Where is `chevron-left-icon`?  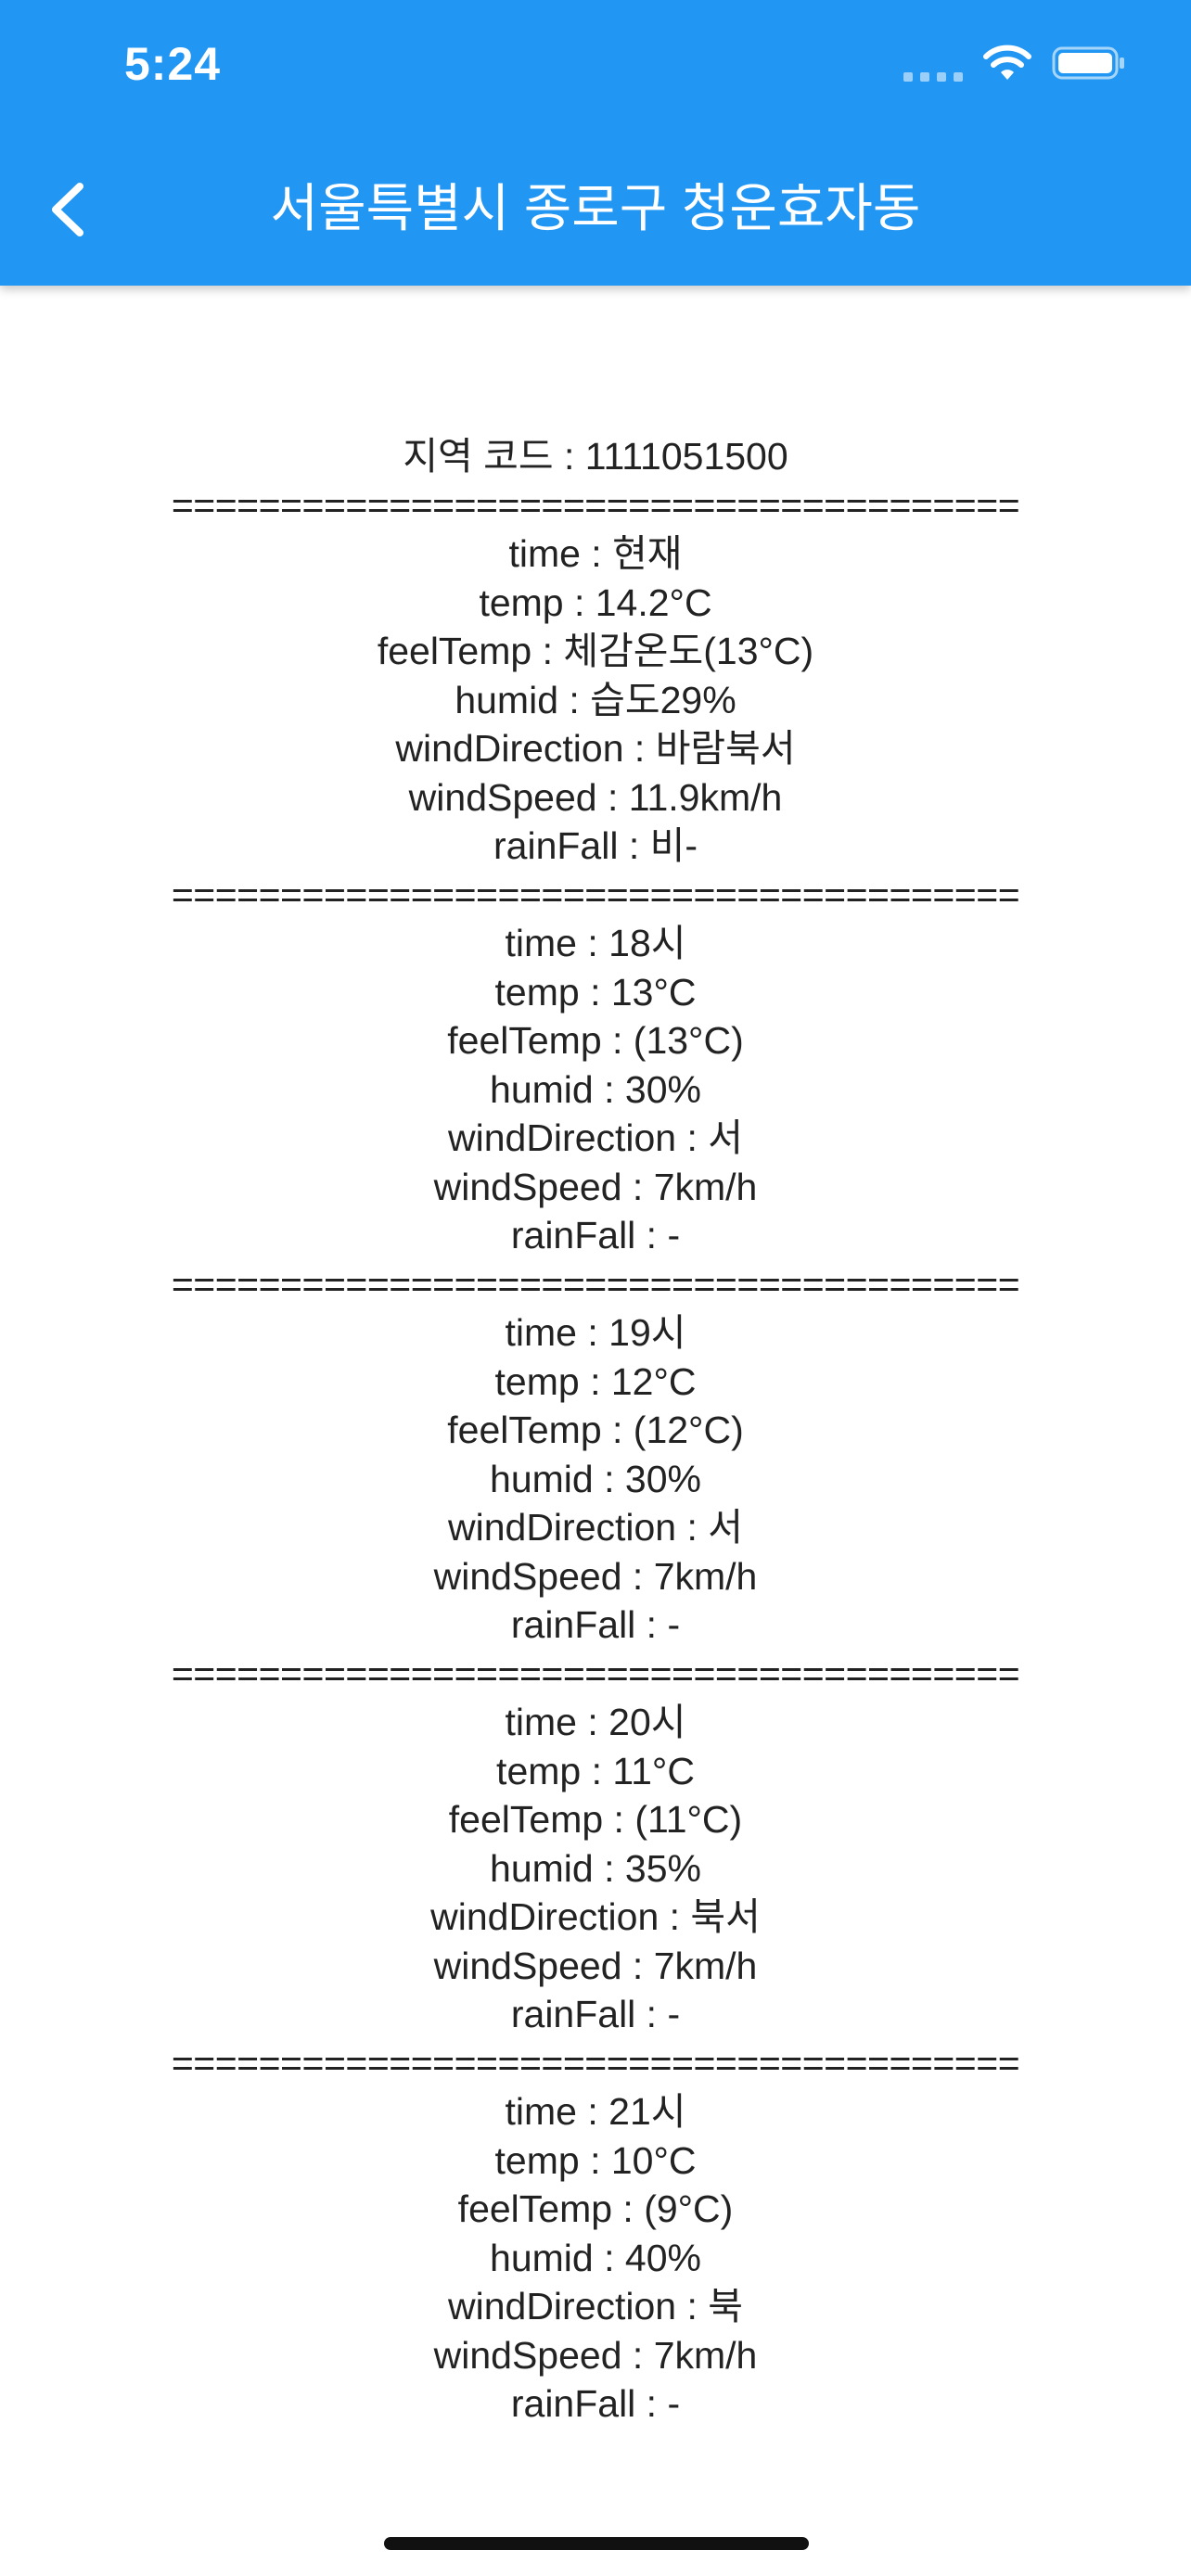
chevron-left-icon is located at coordinates (67, 209).